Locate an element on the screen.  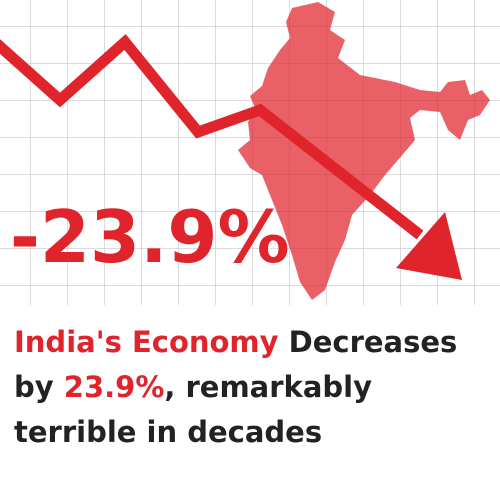
headline-text: Decreases is located at coordinates (368, 342).